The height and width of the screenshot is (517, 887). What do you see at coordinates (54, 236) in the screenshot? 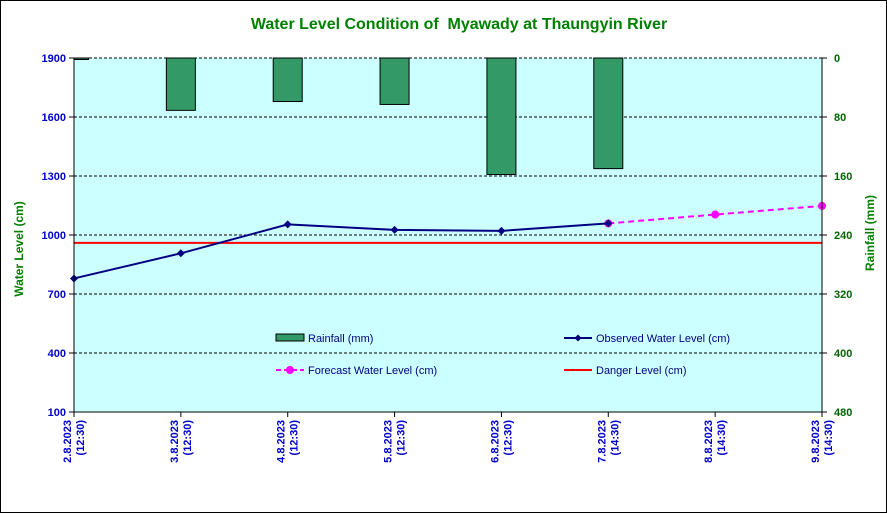
I see `y-left-tick-label: 1000` at bounding box center [54, 236].